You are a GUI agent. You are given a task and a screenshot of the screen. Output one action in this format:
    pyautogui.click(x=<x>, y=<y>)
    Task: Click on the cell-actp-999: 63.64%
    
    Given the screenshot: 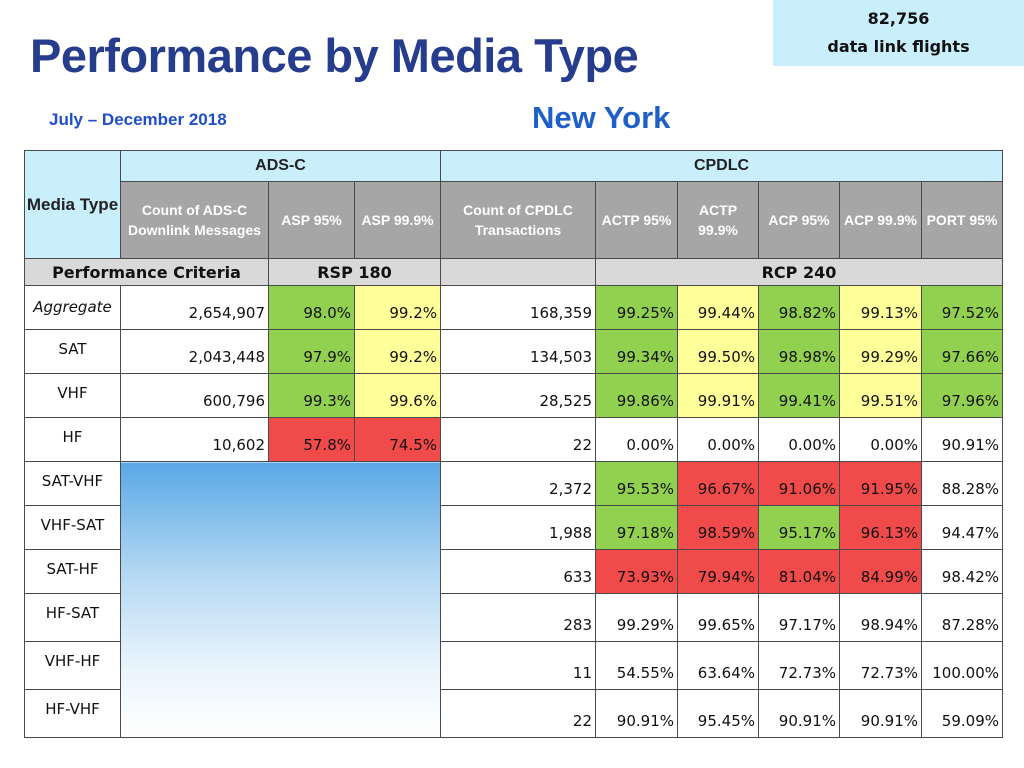 What is the action you would take?
    pyautogui.click(x=718, y=665)
    